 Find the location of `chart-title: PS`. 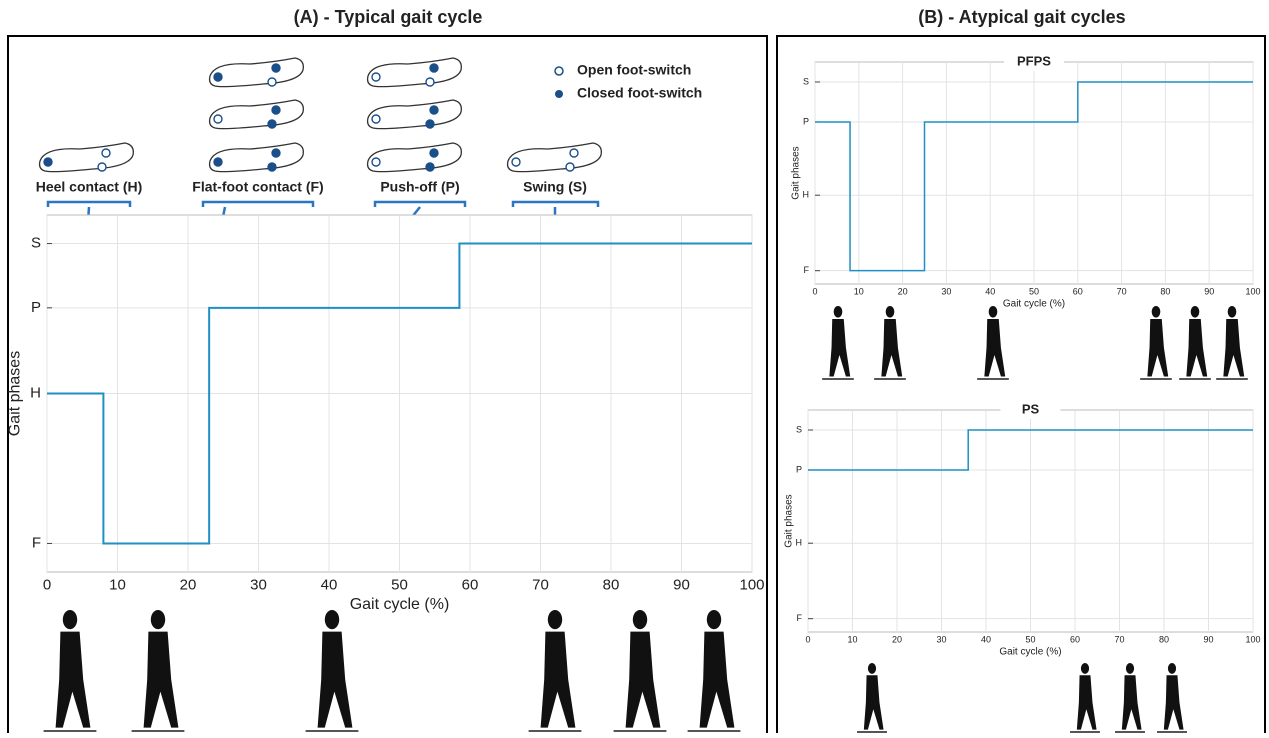

chart-title: PS is located at coordinates (1031, 408).